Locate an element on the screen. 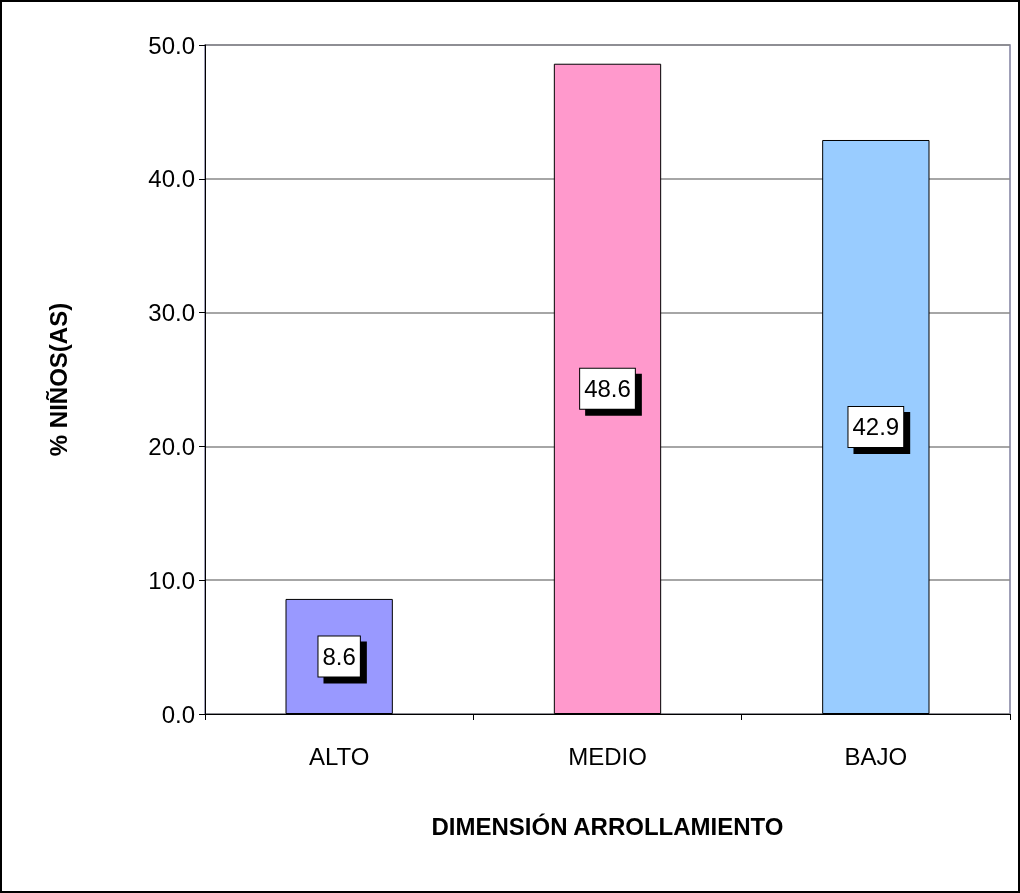  x-tick-label: BAJO is located at coordinates (876, 756).